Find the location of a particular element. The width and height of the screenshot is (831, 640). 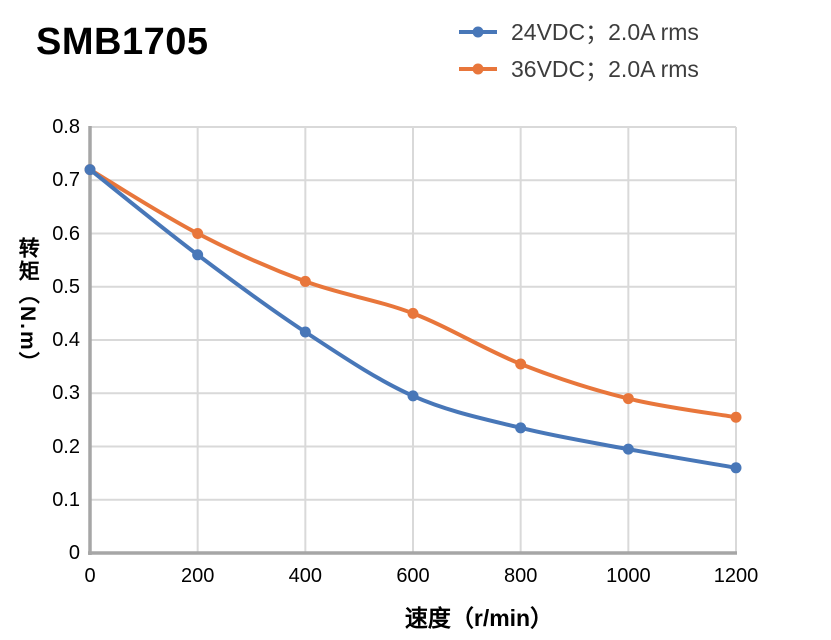

x-tick-label: 600 is located at coordinates (413, 576).